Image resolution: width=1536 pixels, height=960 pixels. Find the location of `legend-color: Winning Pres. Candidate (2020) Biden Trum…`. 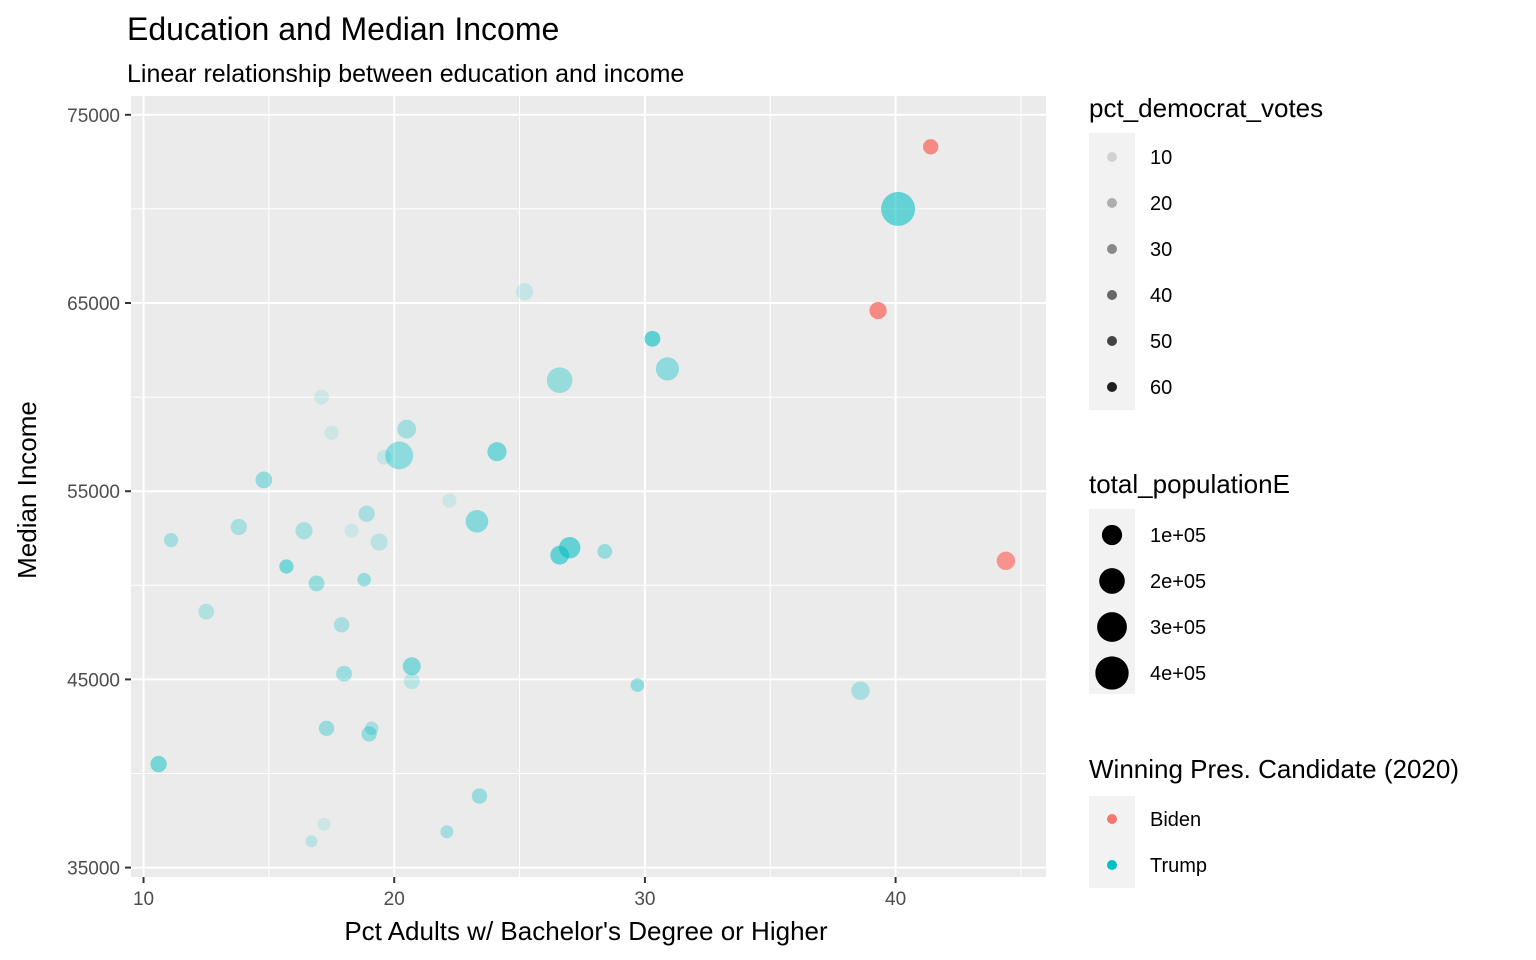

legend-color: Winning Pres. Candidate (2020) Biden Trum… is located at coordinates (1274, 821).